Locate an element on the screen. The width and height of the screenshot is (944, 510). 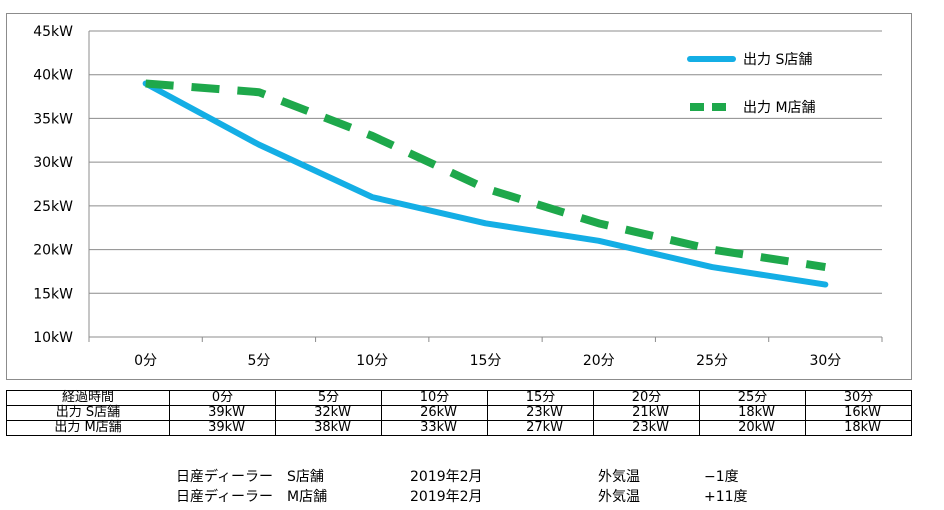
y-tick-label: 15kW is located at coordinates (53, 294).